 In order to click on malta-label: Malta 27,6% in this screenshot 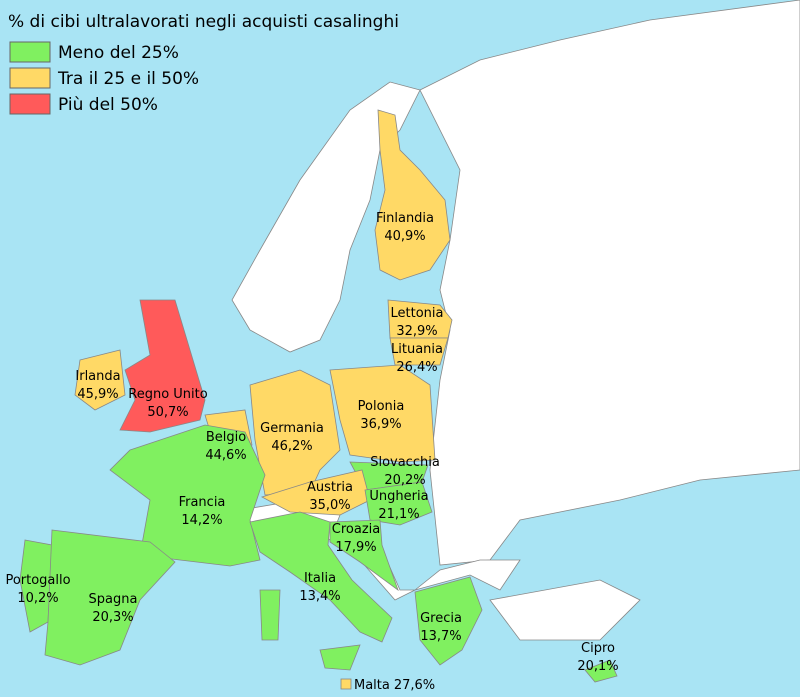, I will do `click(394, 685)`.